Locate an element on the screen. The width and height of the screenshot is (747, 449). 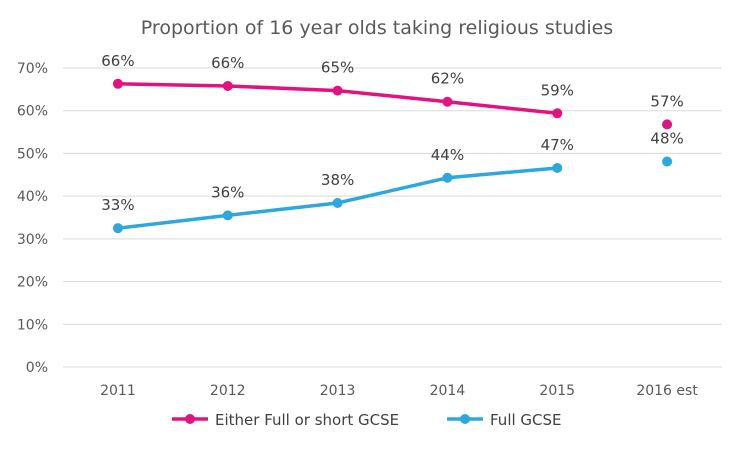
x-tick-label: 2016 est is located at coordinates (667, 391).